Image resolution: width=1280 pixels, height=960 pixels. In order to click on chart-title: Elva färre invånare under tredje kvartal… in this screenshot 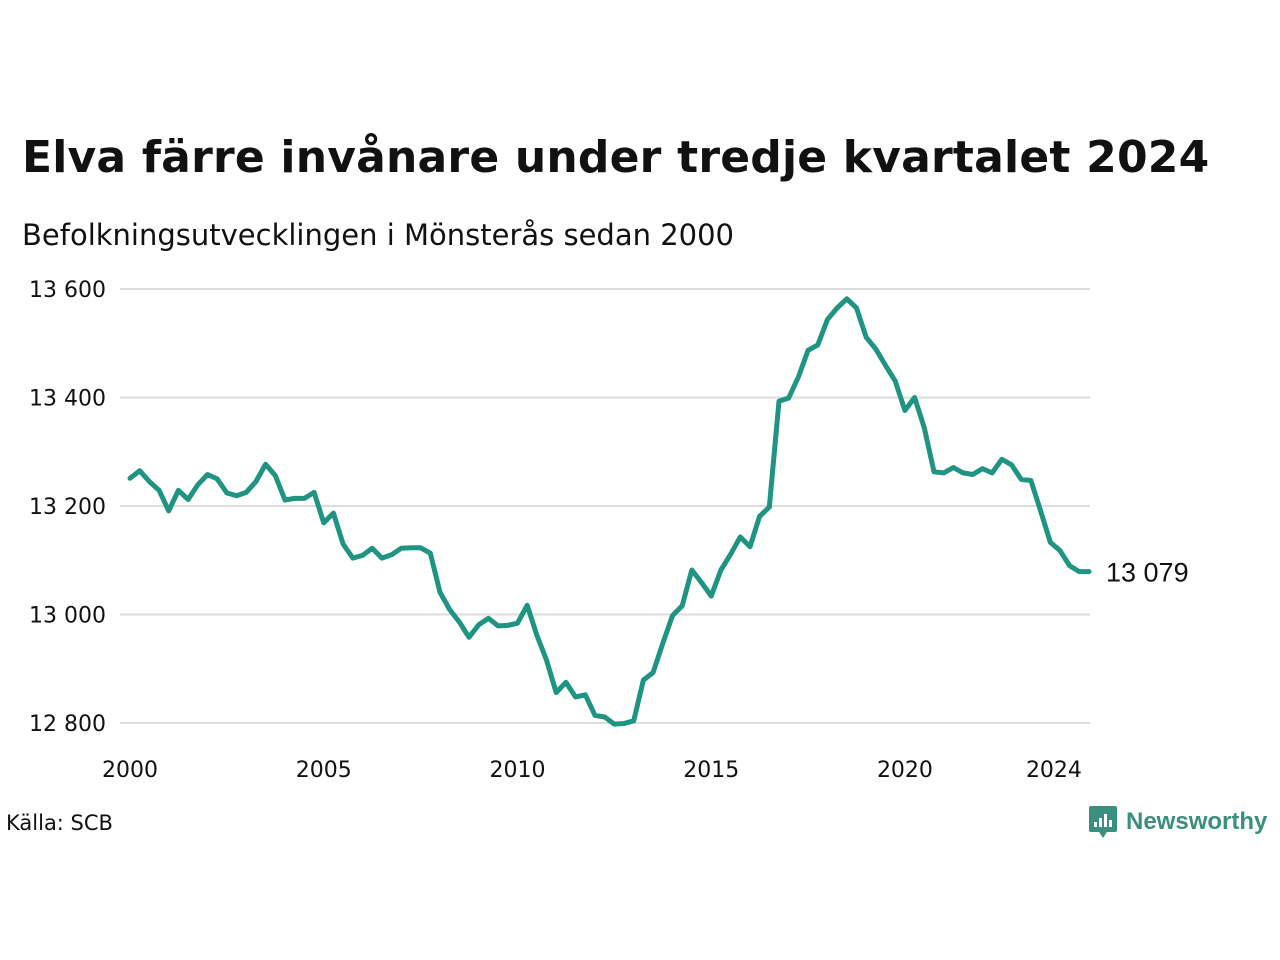, I will do `click(616, 157)`.